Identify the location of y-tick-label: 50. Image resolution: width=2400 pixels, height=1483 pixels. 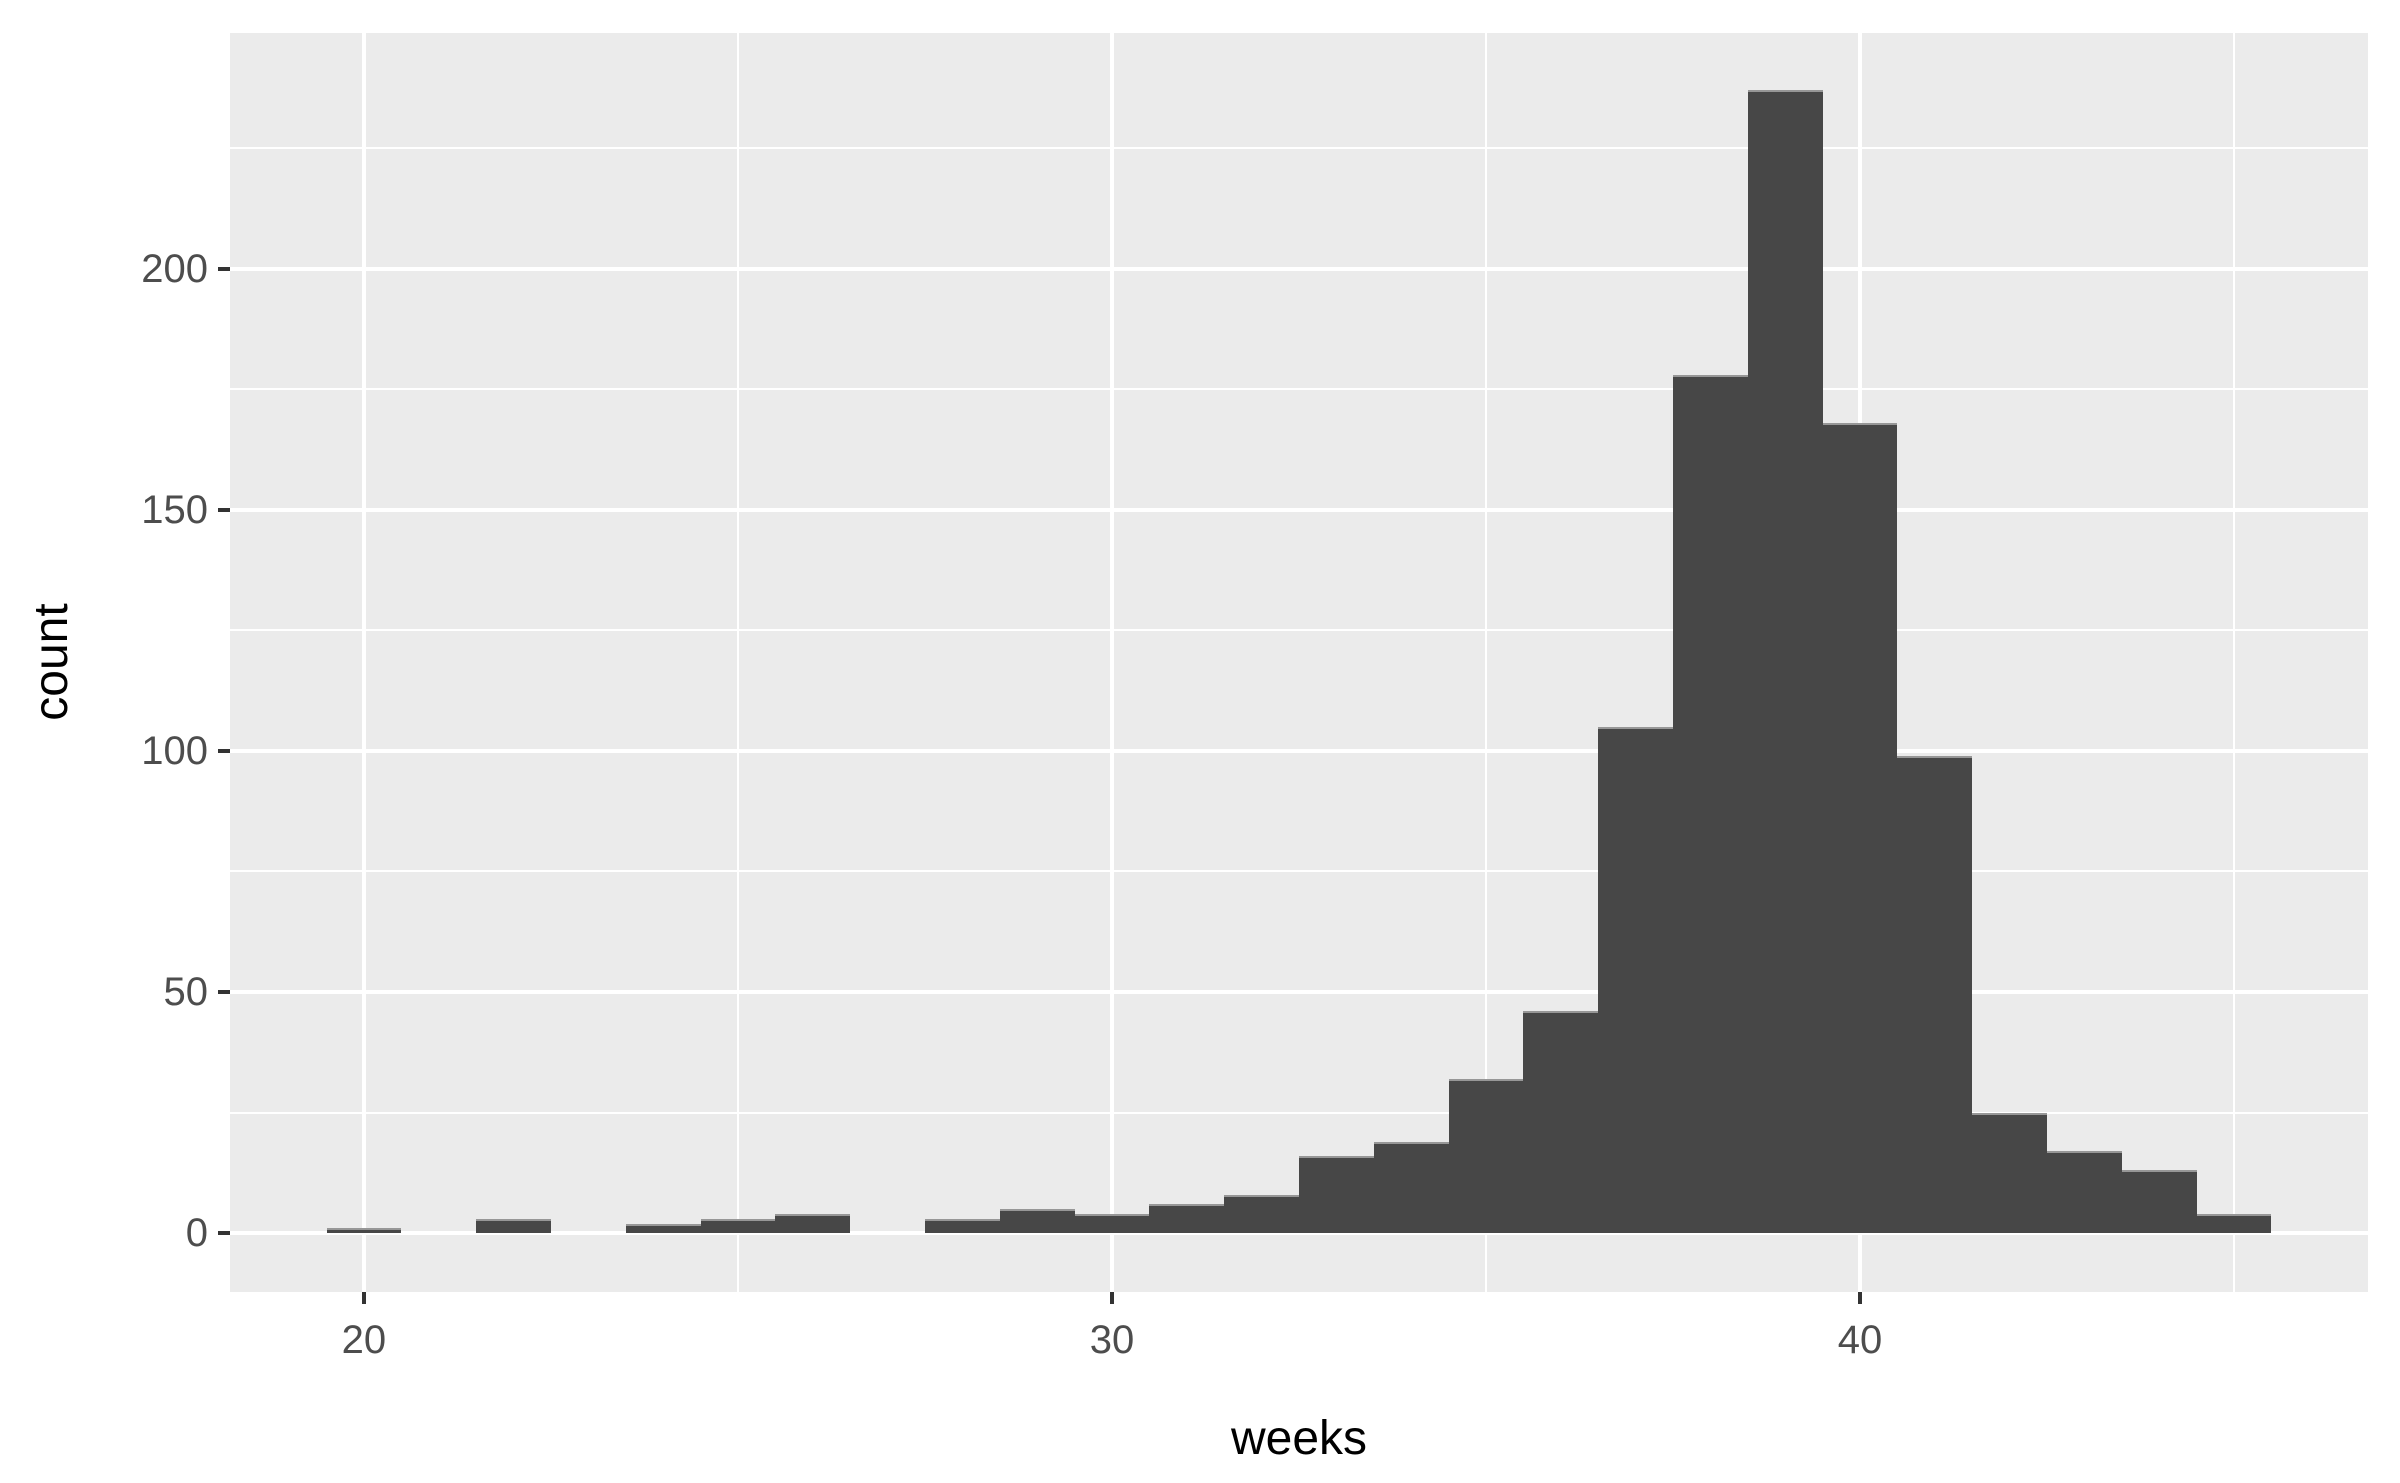
(186, 992).